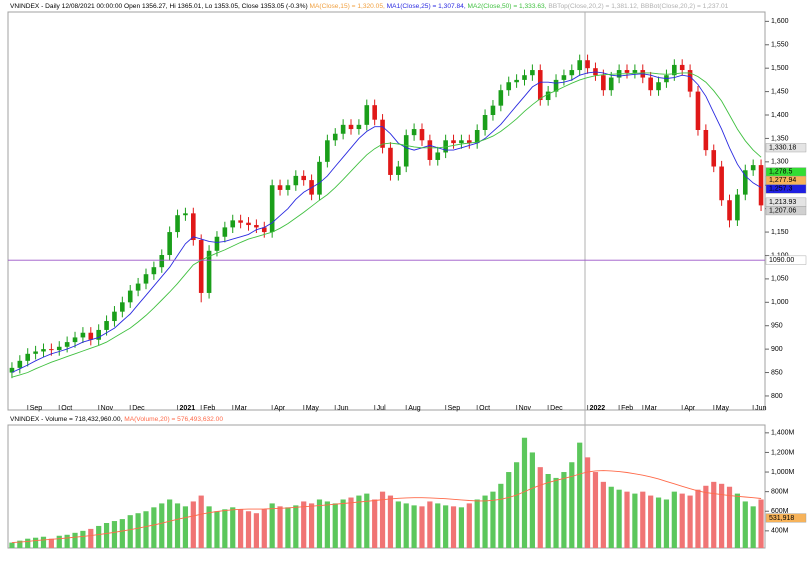  Describe the element at coordinates (777, 372) in the screenshot. I see `y-tick-label: 850` at that location.